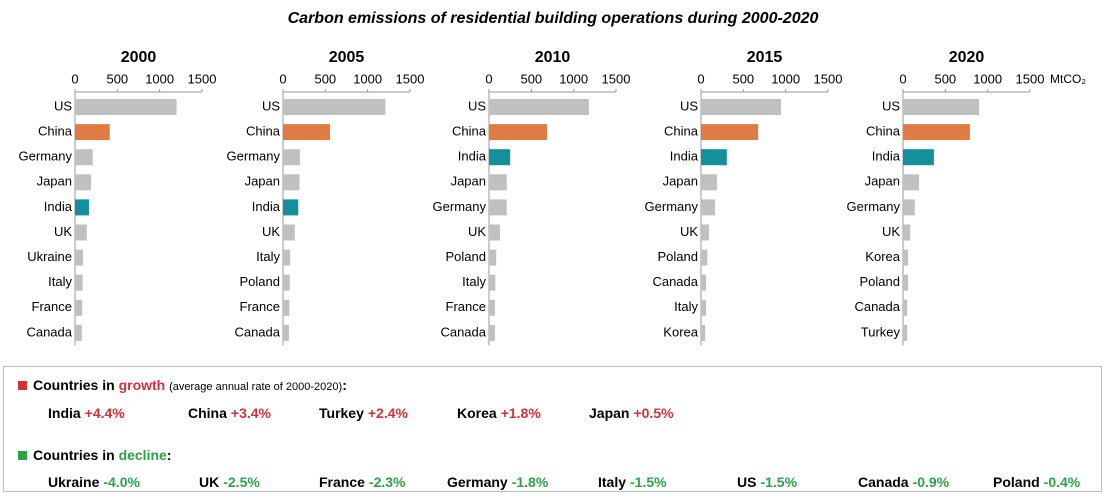 The height and width of the screenshot is (497, 1107). Describe the element at coordinates (553, 57) in the screenshot. I see `subplot-title: 2010` at that location.